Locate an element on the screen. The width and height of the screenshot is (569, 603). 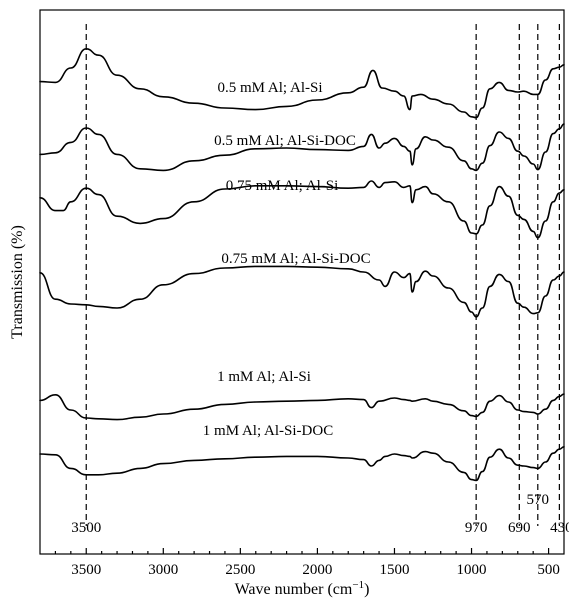
reference-line-label-970: 970 is located at coordinates (476, 528).